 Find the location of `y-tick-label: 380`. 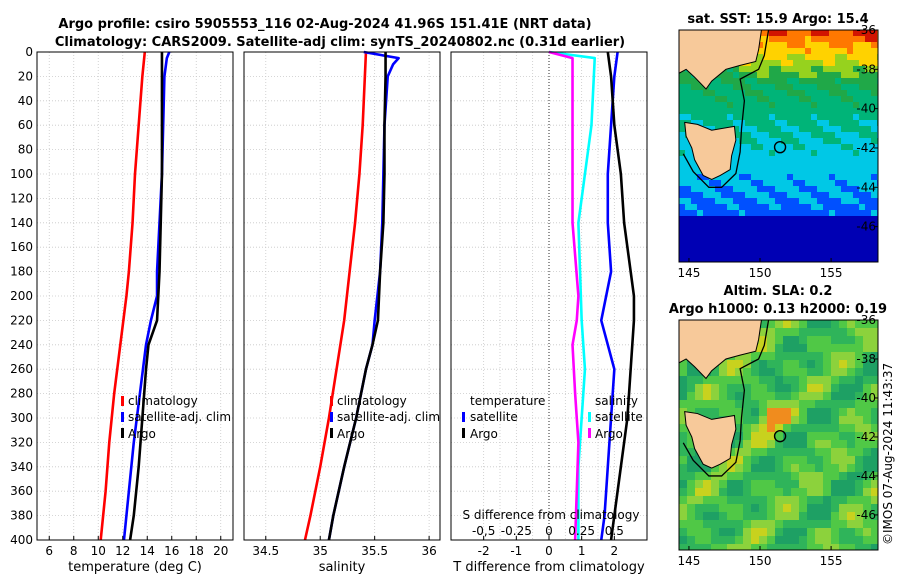

y-tick-label: 380 is located at coordinates (21, 516).